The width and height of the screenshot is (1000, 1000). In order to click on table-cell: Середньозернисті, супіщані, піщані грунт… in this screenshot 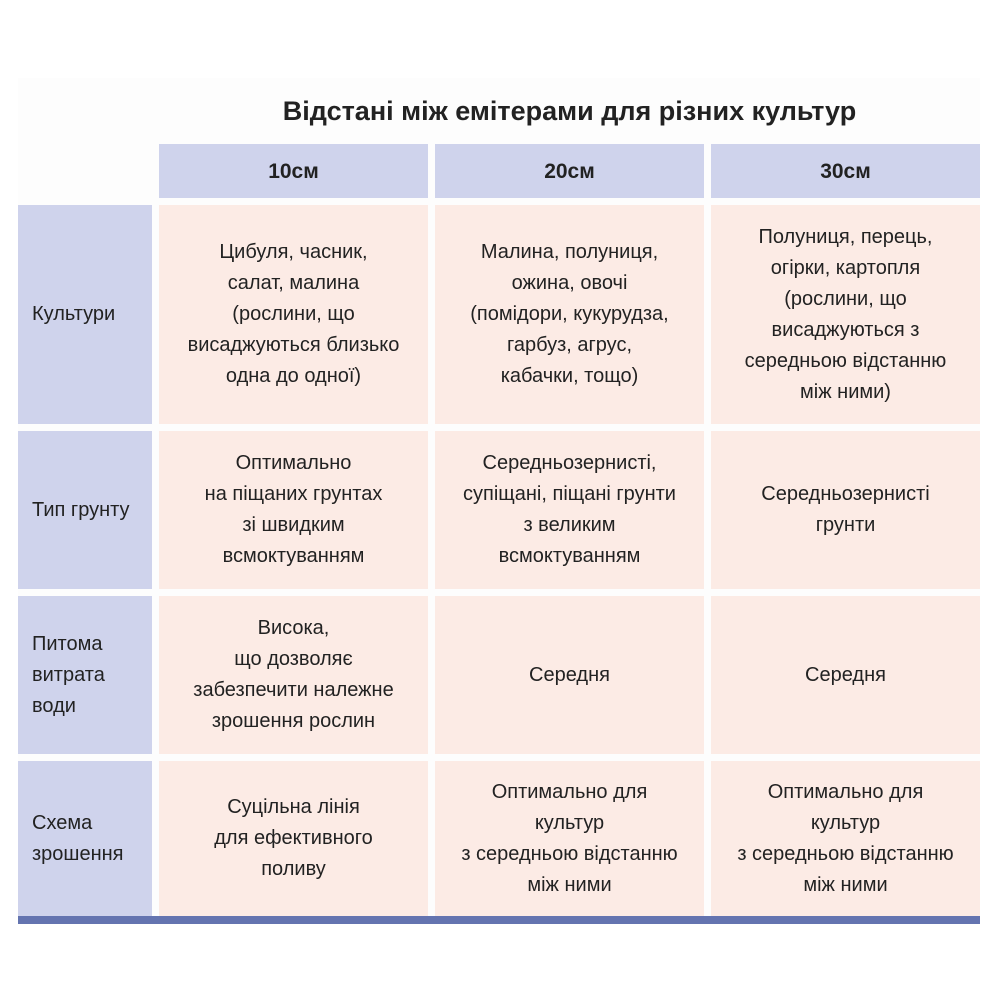, I will do `click(569, 510)`.